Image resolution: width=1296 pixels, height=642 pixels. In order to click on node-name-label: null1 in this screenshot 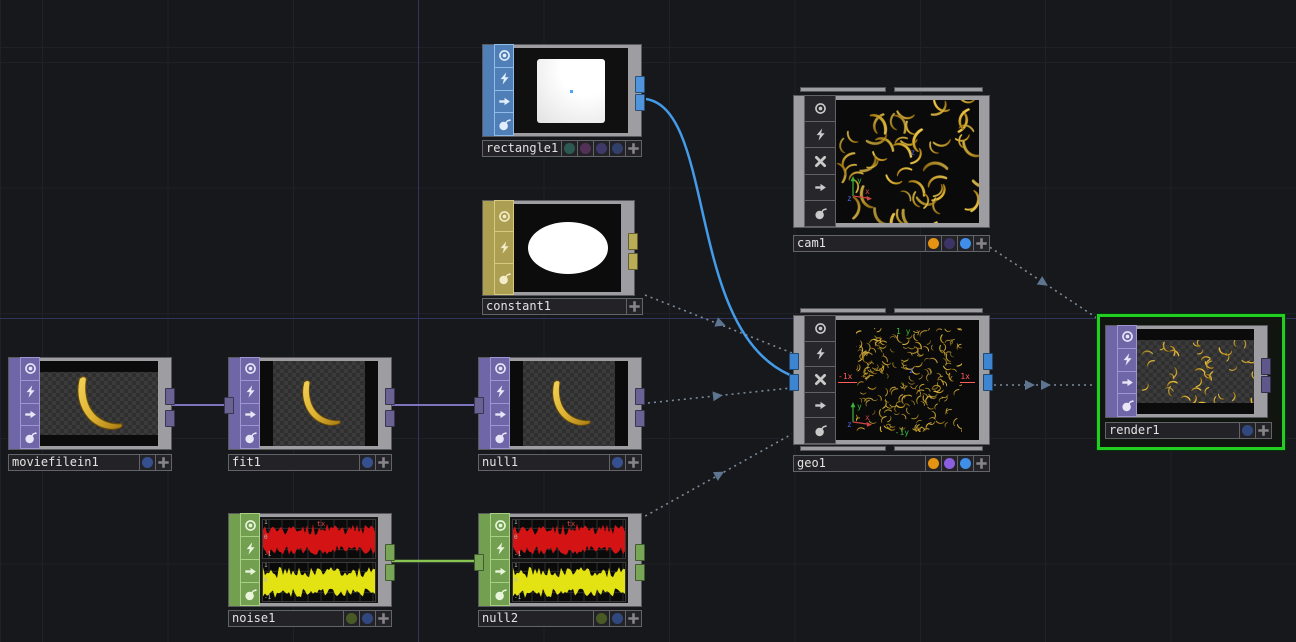, I will do `click(544, 462)`.